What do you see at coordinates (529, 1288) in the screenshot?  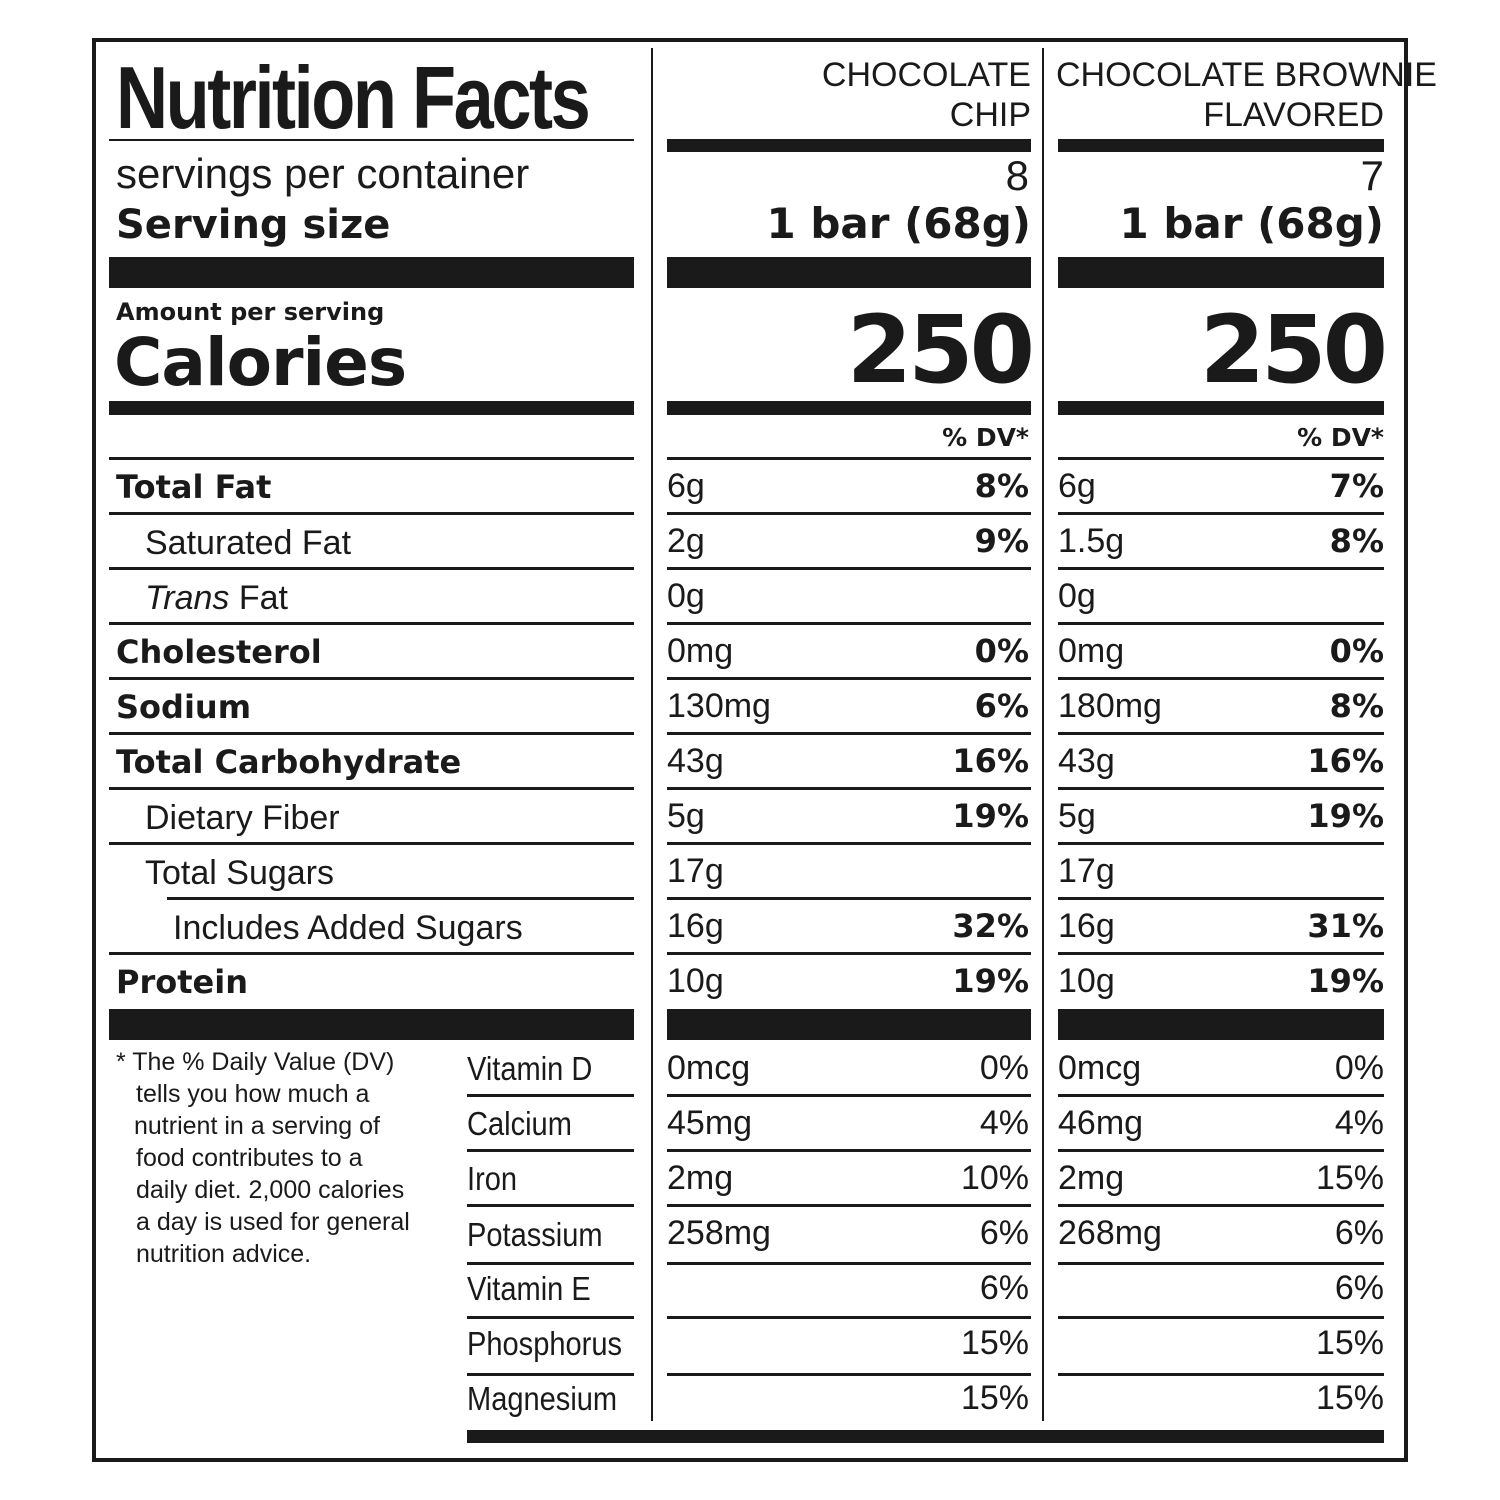 I see `vitamin-label-vitamin-e: Vitamin E` at bounding box center [529, 1288].